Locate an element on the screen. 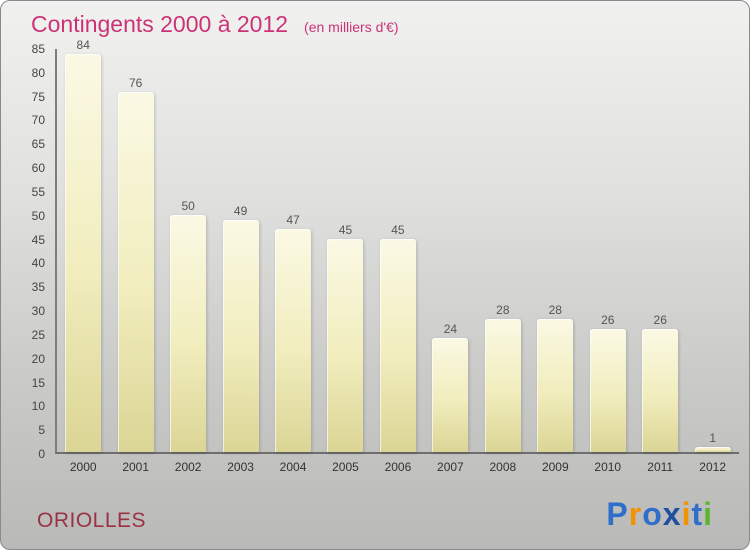  x-tick-label: 2010 is located at coordinates (608, 467).